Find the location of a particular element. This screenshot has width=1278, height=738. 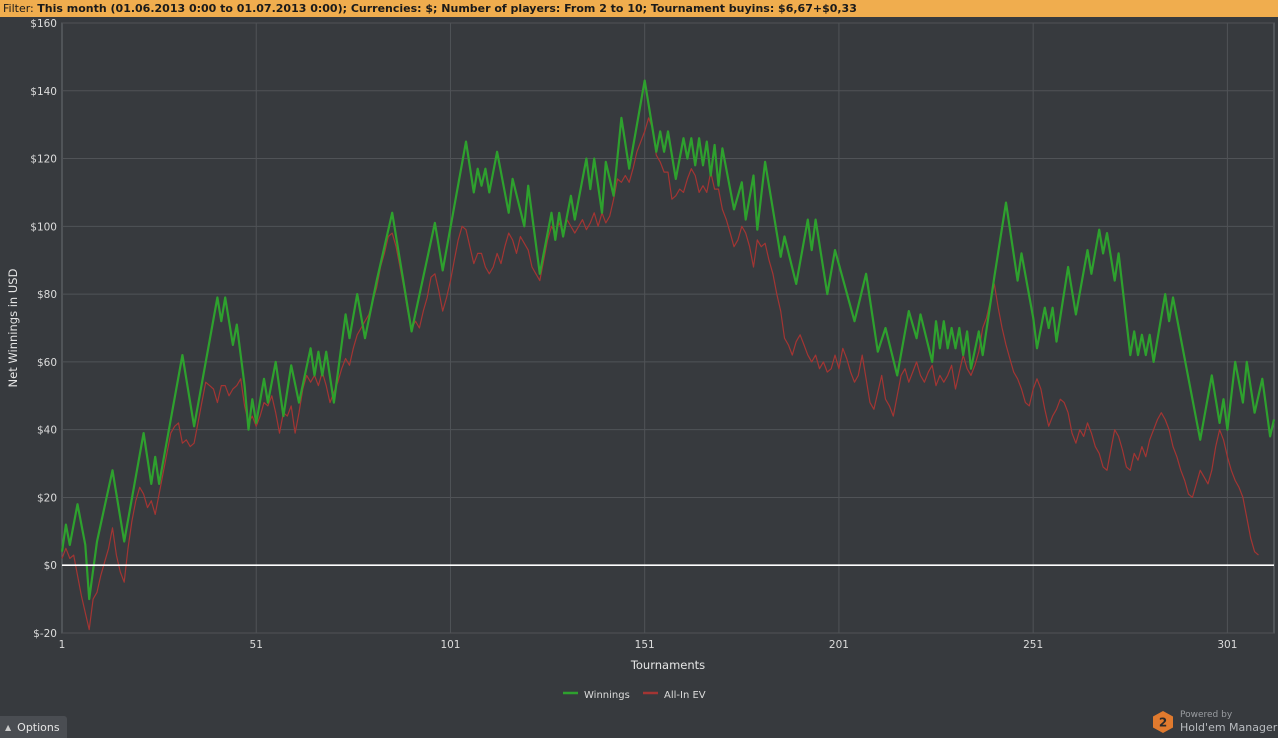

y-tick-label: $140 is located at coordinates (43, 92).